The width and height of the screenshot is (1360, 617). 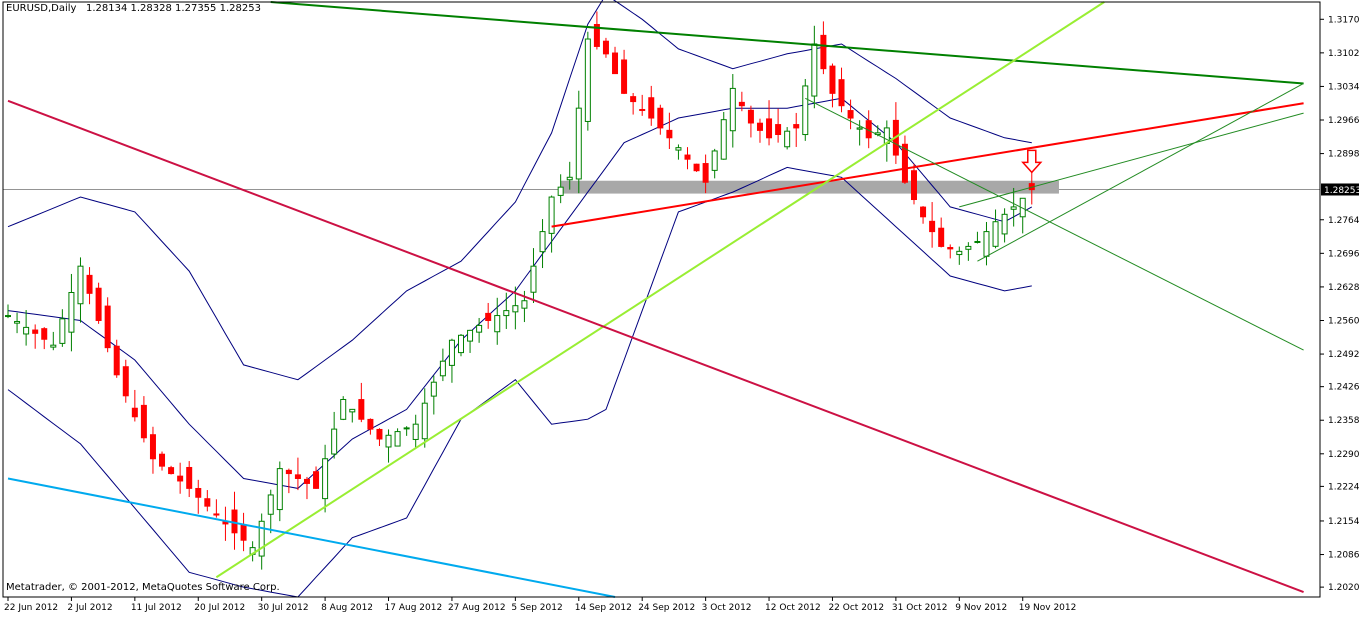 I want to click on x-tick-label: 22 Oct 2012, so click(x=856, y=608).